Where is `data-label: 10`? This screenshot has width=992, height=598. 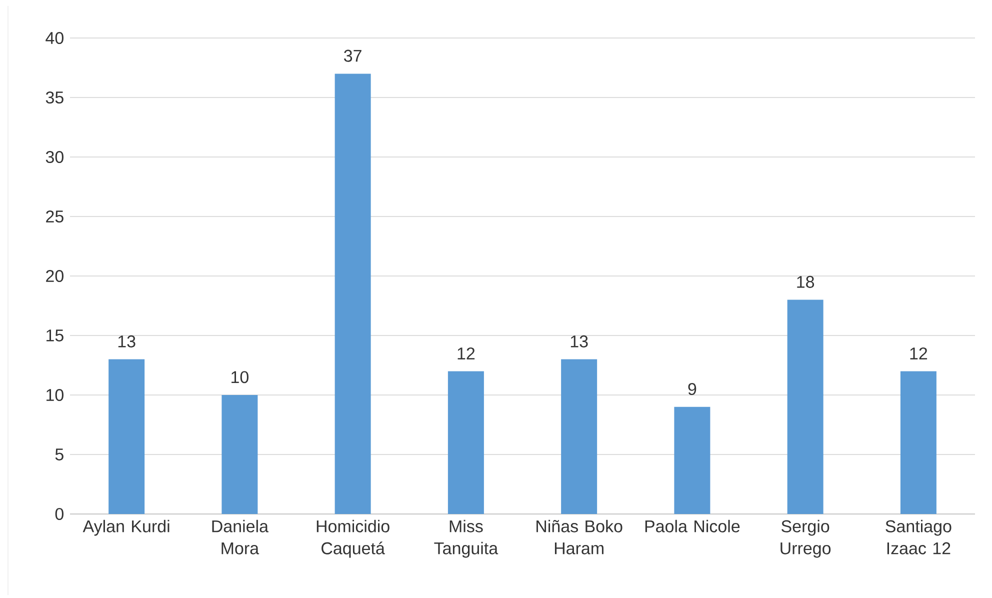 data-label: 10 is located at coordinates (240, 377).